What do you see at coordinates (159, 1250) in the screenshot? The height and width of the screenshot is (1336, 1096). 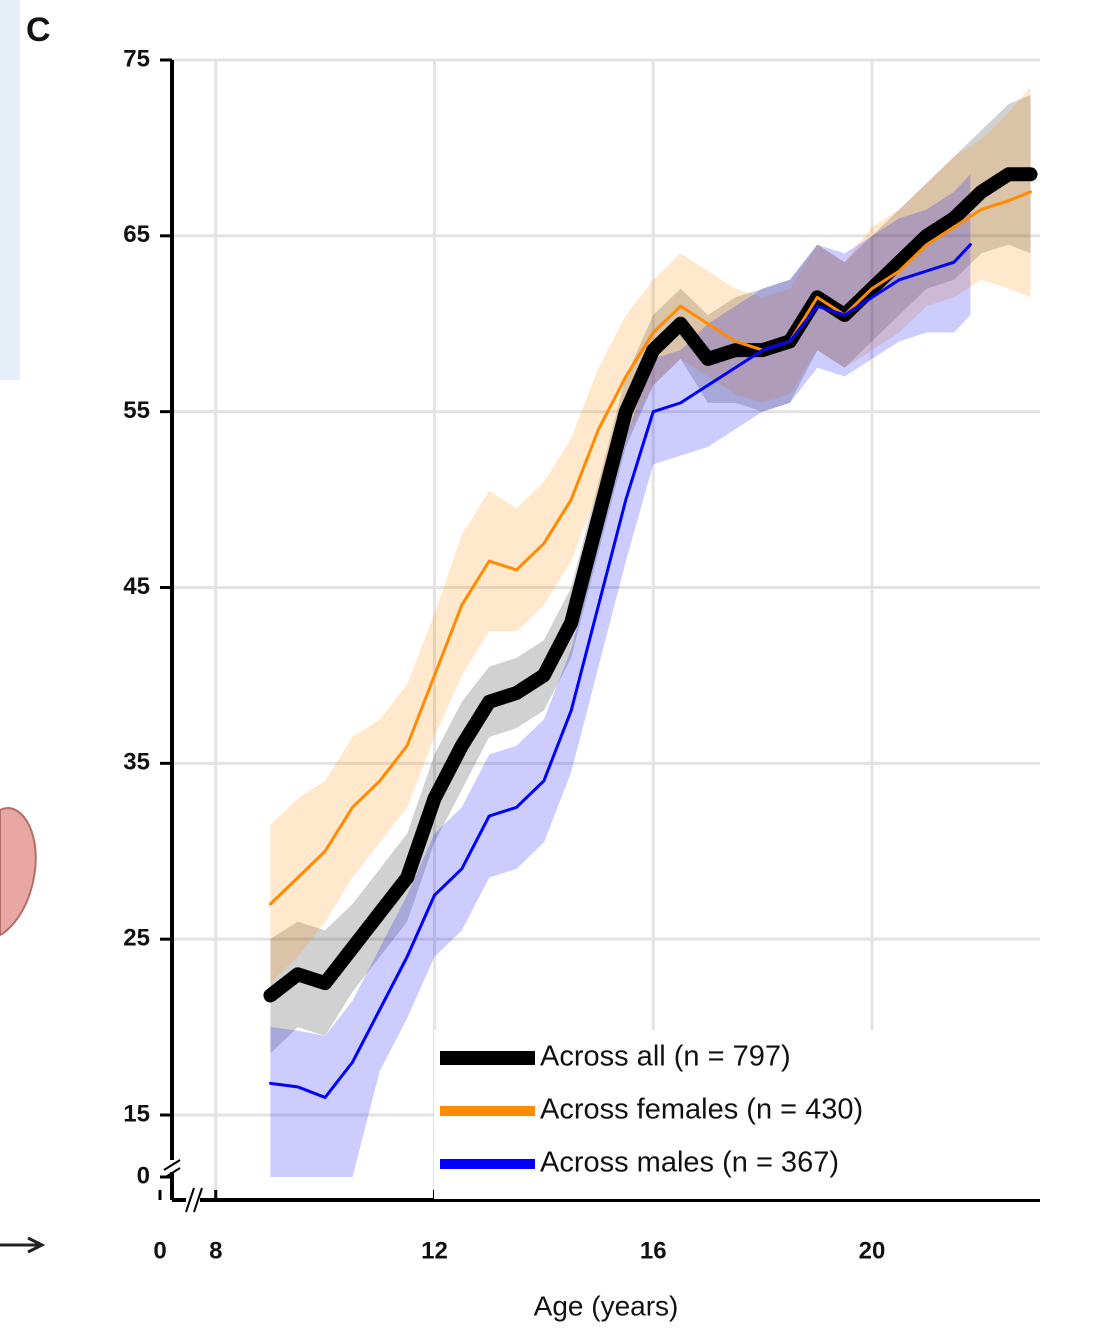 I see `x-tick-label: 0` at bounding box center [159, 1250].